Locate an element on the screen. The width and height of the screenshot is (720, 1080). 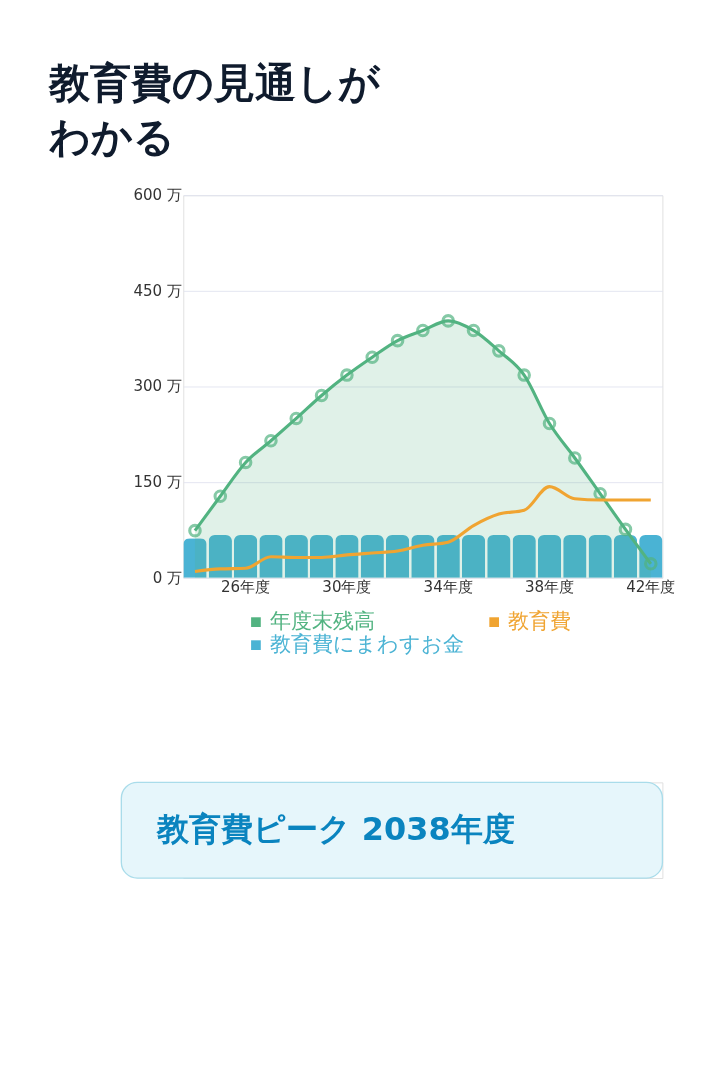
line-series is located at coordinates (423, 529).